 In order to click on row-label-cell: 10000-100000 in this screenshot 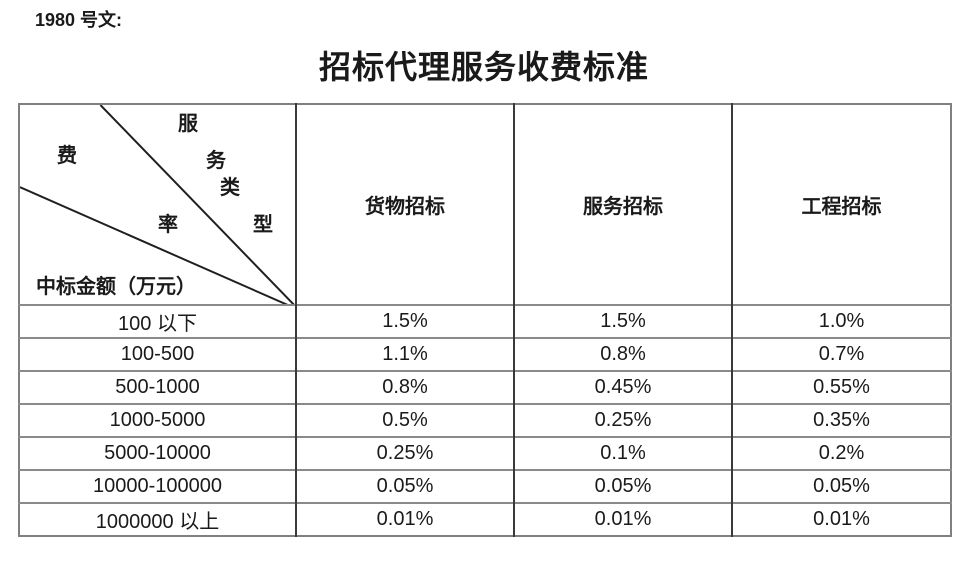, I will do `click(158, 486)`.